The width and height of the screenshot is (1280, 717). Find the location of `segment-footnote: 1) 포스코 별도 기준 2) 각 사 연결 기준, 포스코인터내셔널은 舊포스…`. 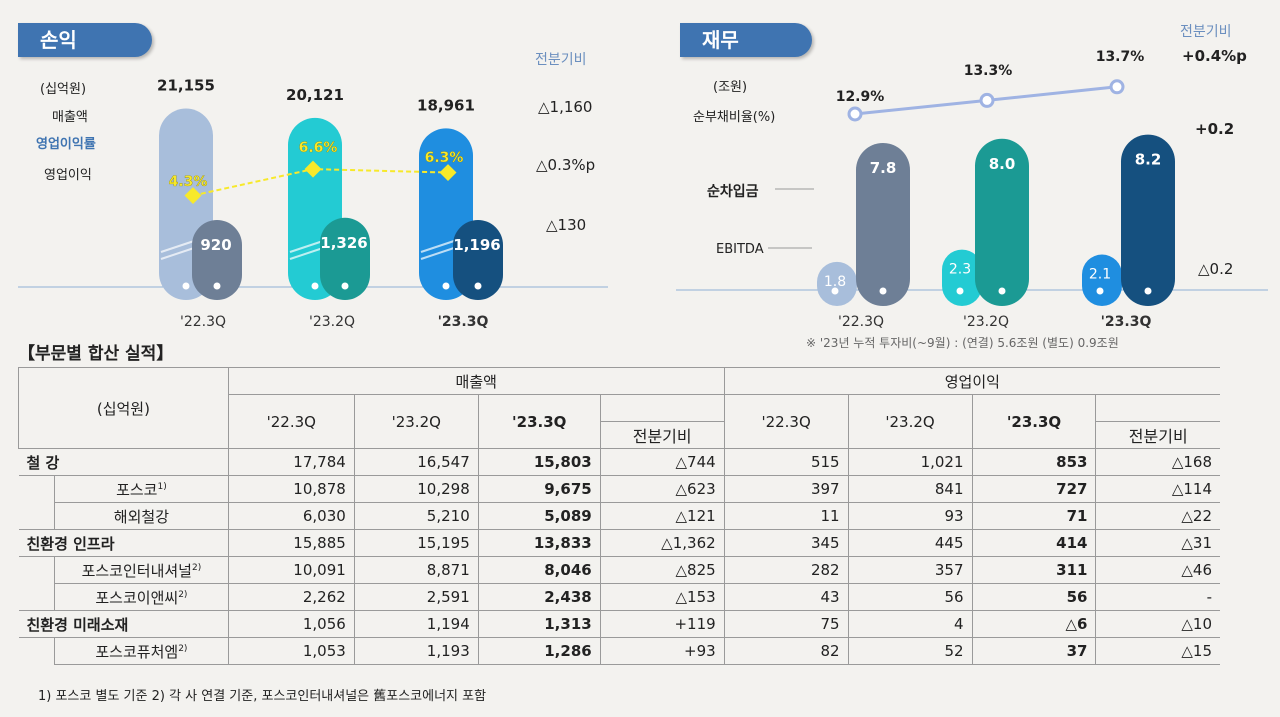

segment-footnote: 1) 포스코 별도 기준 2) 각 사 연결 기준, 포스코인터내셔널은 舊포스… is located at coordinates (262, 696).